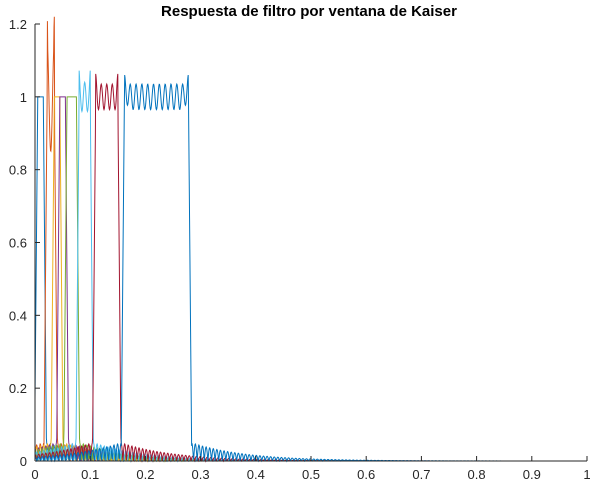 The width and height of the screenshot is (591, 488). I want to click on x-tick-label: 0.9, so click(532, 474).